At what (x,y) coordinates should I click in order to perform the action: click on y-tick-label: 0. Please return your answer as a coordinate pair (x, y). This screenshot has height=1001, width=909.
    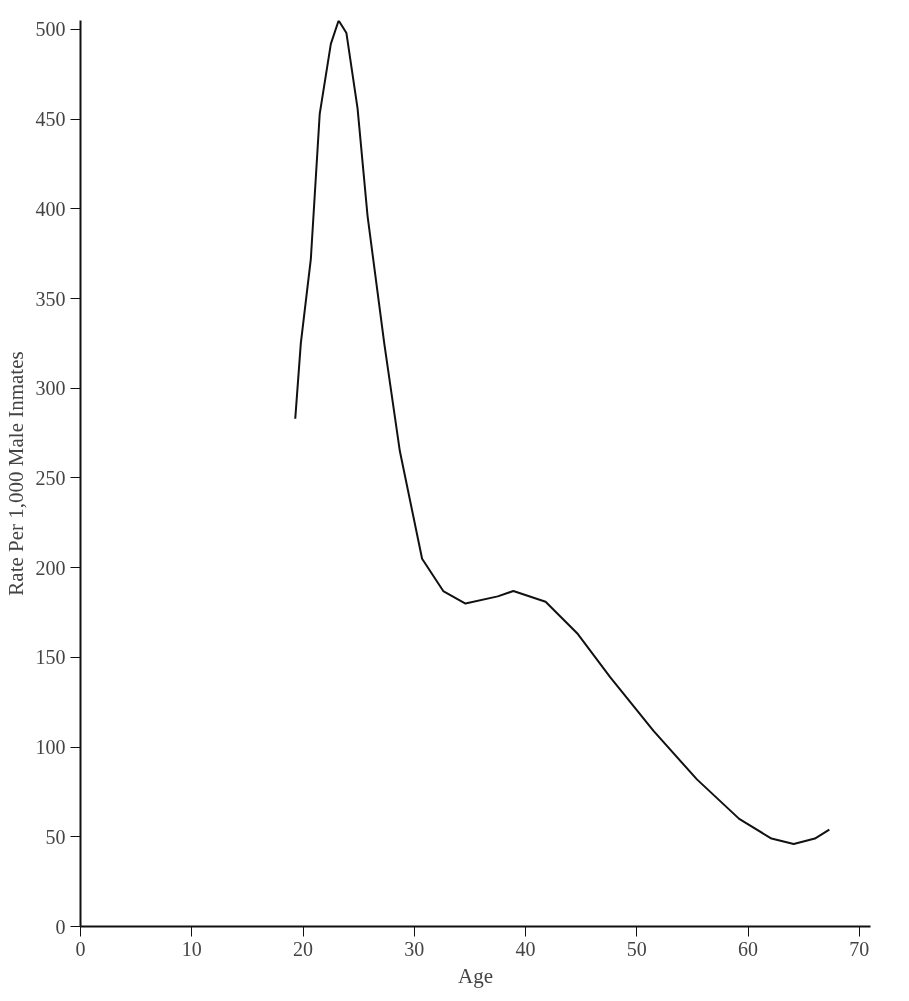
    Looking at the image, I should click on (60, 926).